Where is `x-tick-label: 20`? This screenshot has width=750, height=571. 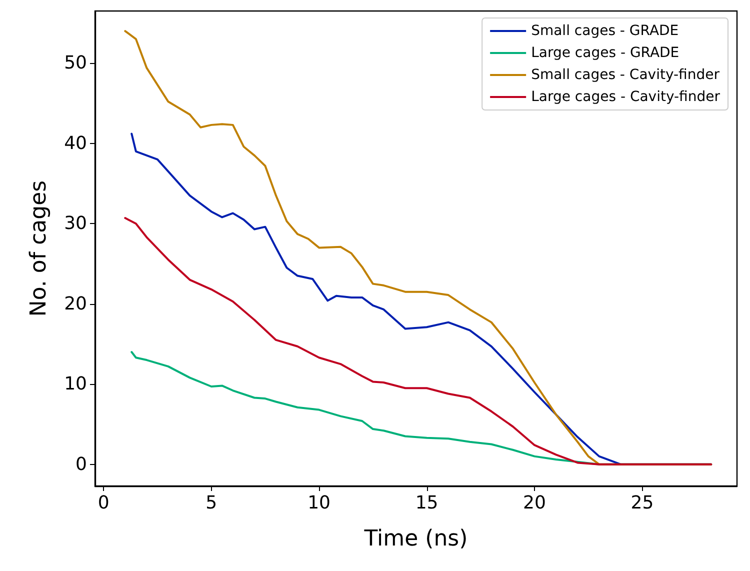 x-tick-label: 20 is located at coordinates (534, 503).